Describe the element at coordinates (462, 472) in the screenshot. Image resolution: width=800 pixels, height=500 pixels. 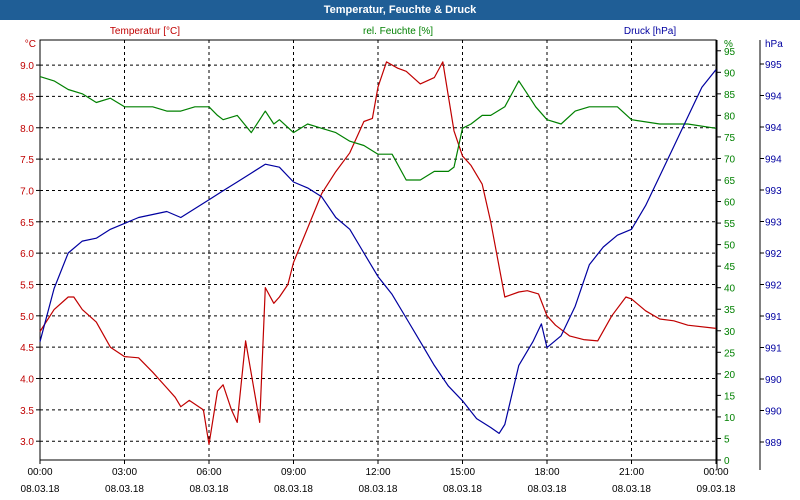
I see `x-tick-label-time: 15:00` at that location.